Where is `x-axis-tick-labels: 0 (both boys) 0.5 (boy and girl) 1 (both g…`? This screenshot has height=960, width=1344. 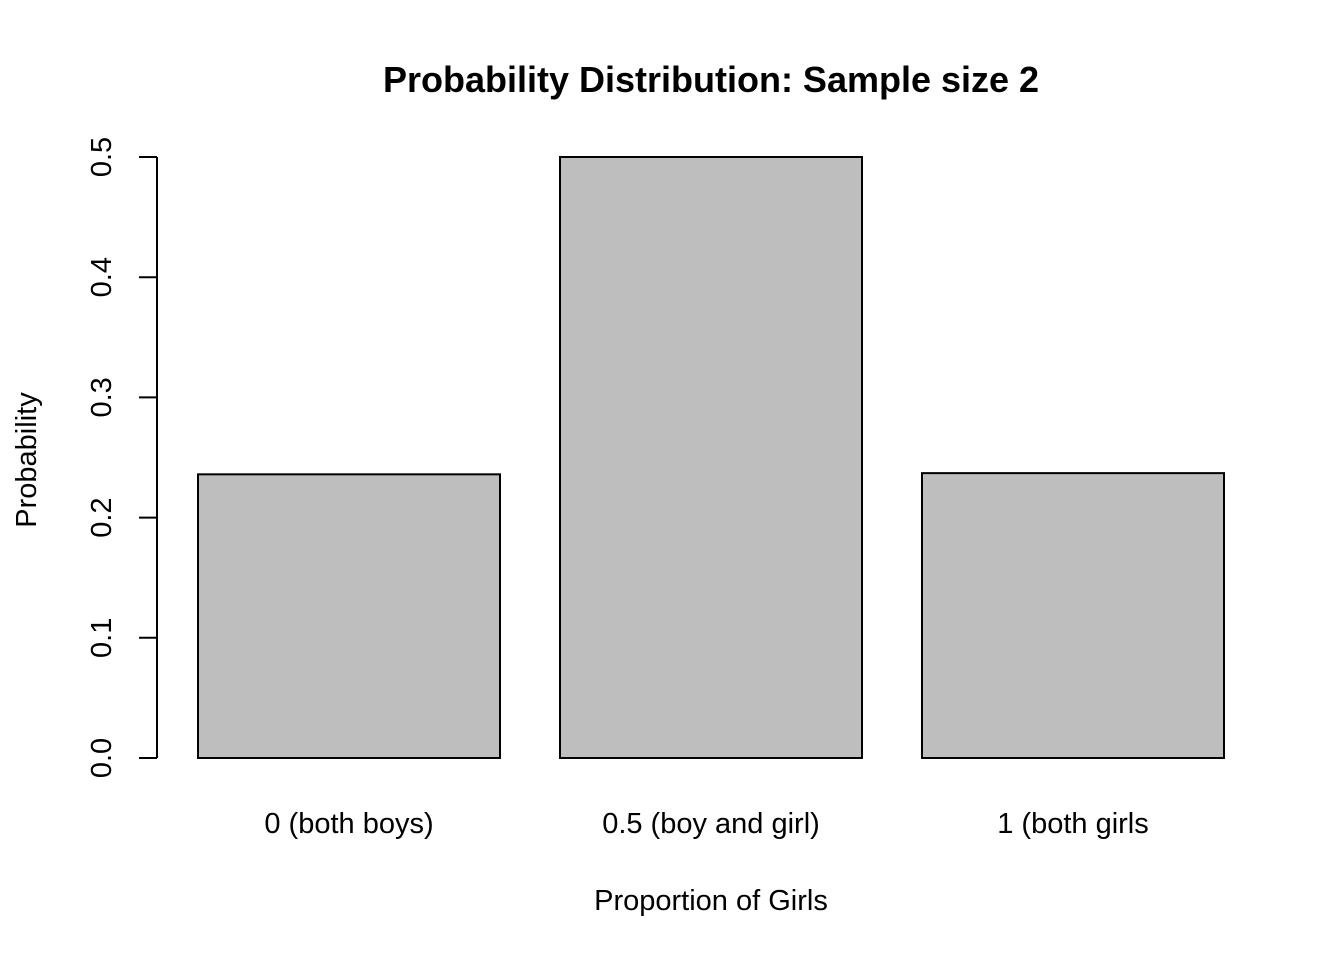
x-axis-tick-labels: 0 (both boys) 0.5 (boy and girl) 1 (both g… is located at coordinates (706, 824).